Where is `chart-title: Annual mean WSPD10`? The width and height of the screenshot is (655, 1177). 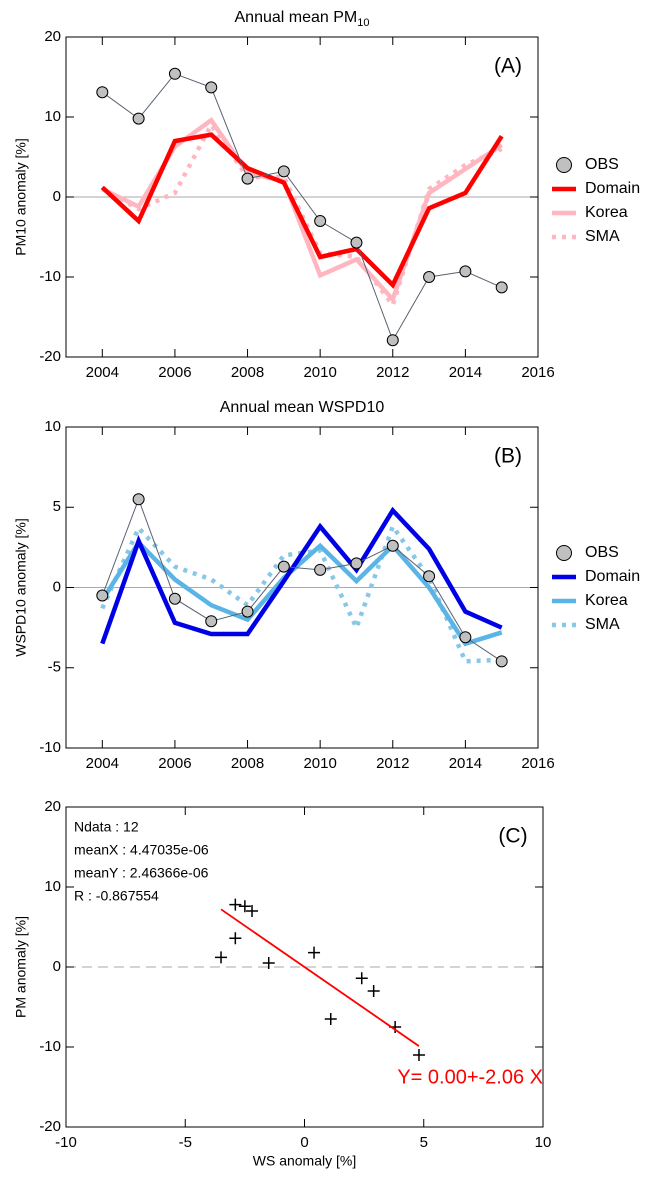 chart-title: Annual mean WSPD10 is located at coordinates (302, 407).